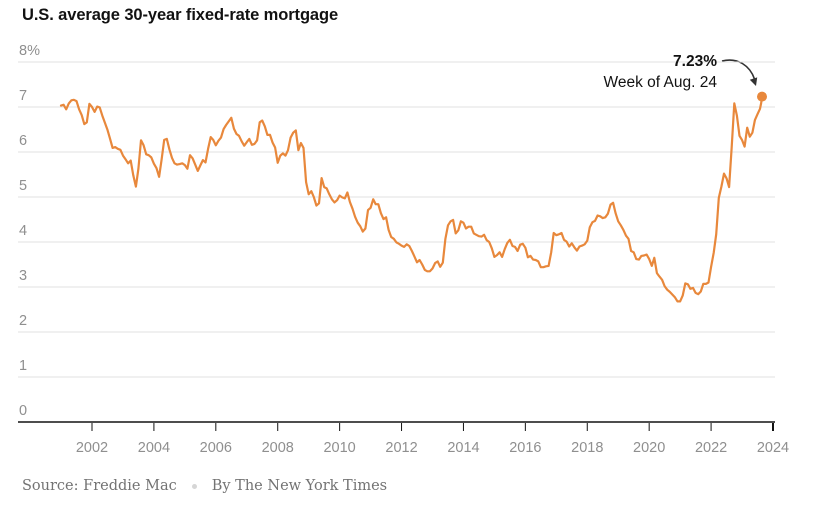 This screenshot has height=510, width=815. Describe the element at coordinates (463, 448) in the screenshot. I see `x-tick-label: 2014` at that location.